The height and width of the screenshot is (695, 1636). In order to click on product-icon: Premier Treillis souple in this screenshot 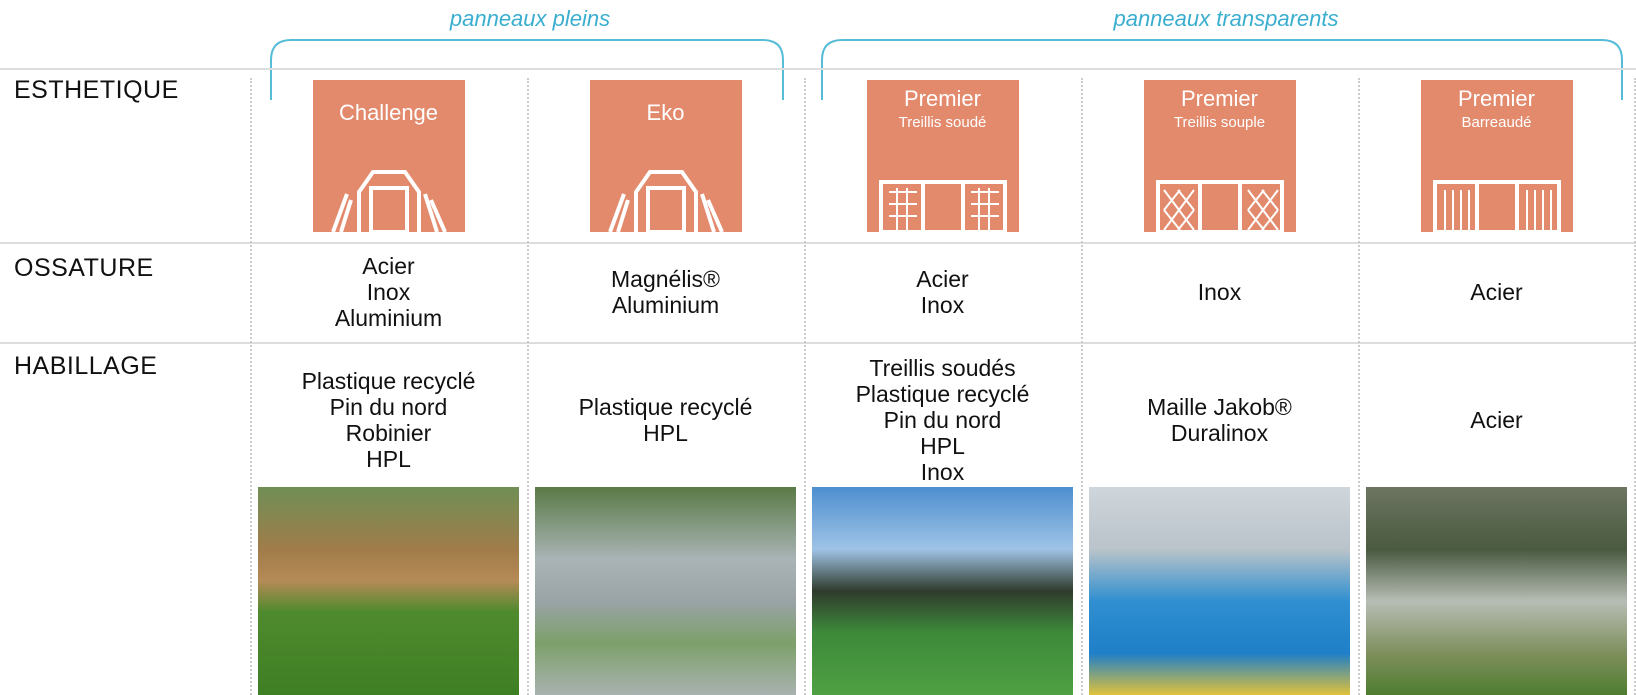, I will do `click(1219, 156)`.